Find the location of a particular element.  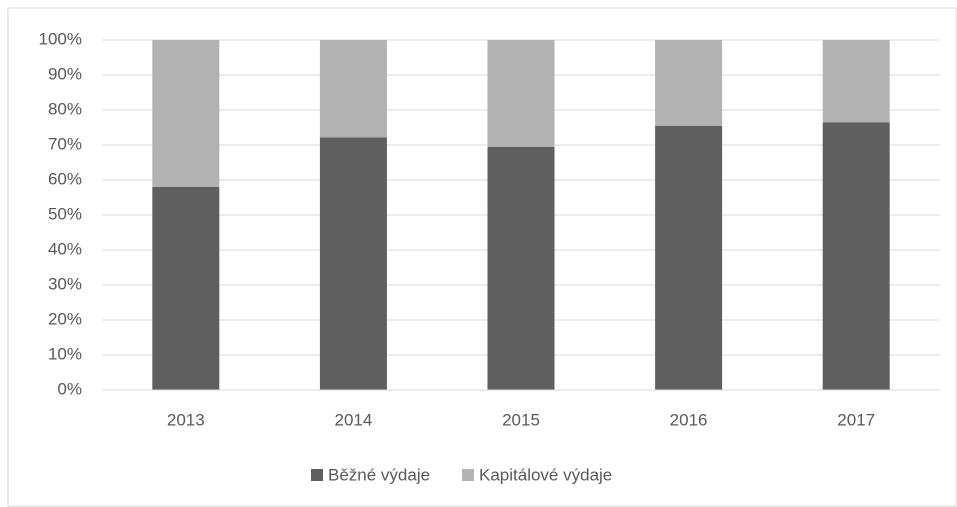

y-tick-label: 40% is located at coordinates (65, 248).